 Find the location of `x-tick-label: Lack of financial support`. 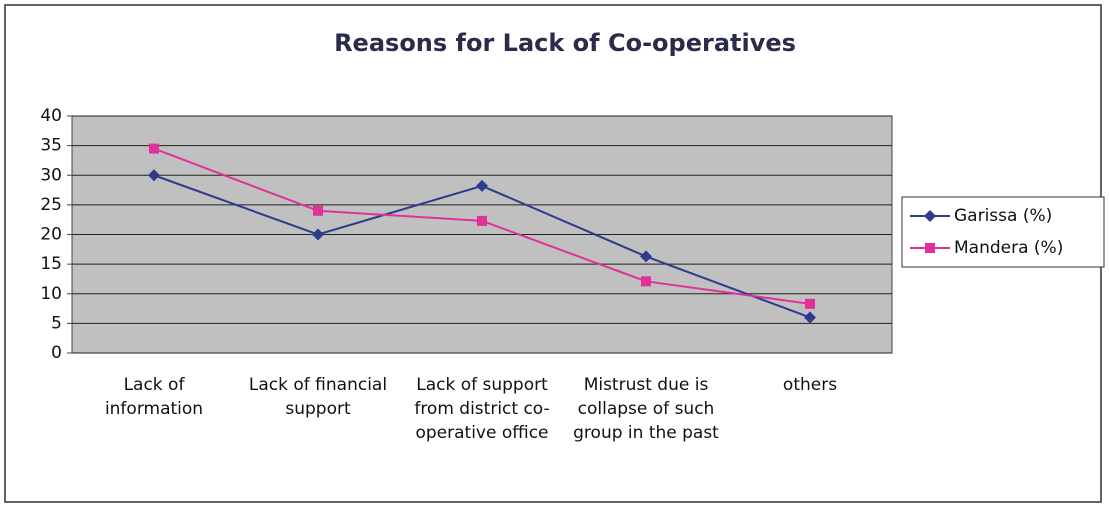

x-tick-label: Lack of financial support is located at coordinates (318, 397).